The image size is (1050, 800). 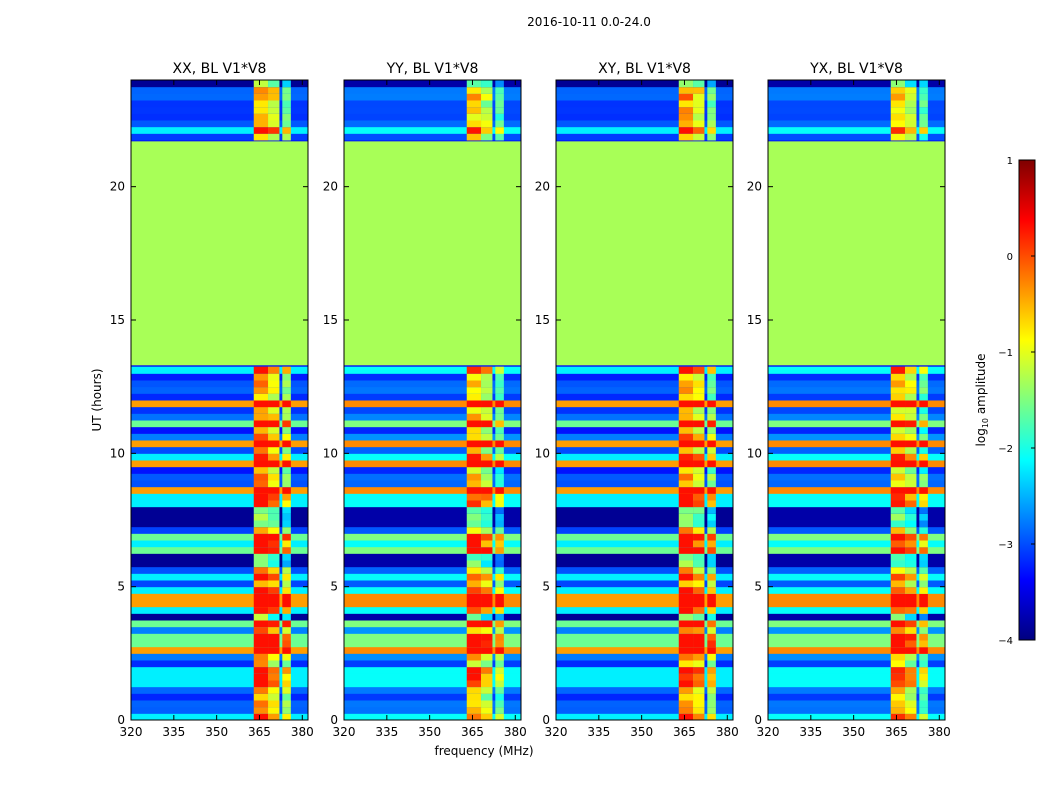 What do you see at coordinates (97, 399) in the screenshot?
I see `y-axis-label: UT (hours)` at bounding box center [97, 399].